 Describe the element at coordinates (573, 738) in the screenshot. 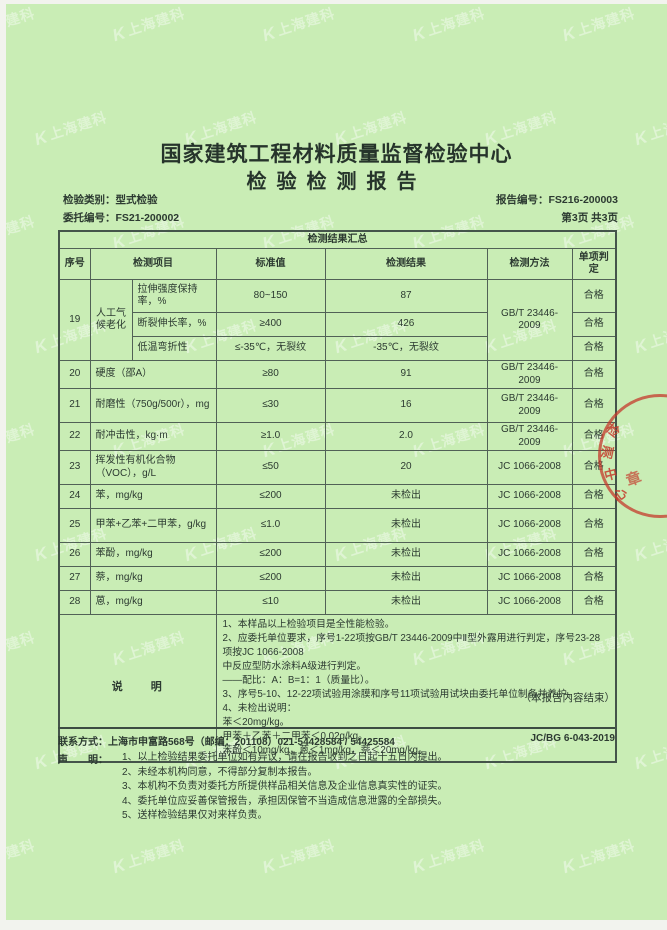

I see `doc-code: JC/BG 6-043-2019` at that location.